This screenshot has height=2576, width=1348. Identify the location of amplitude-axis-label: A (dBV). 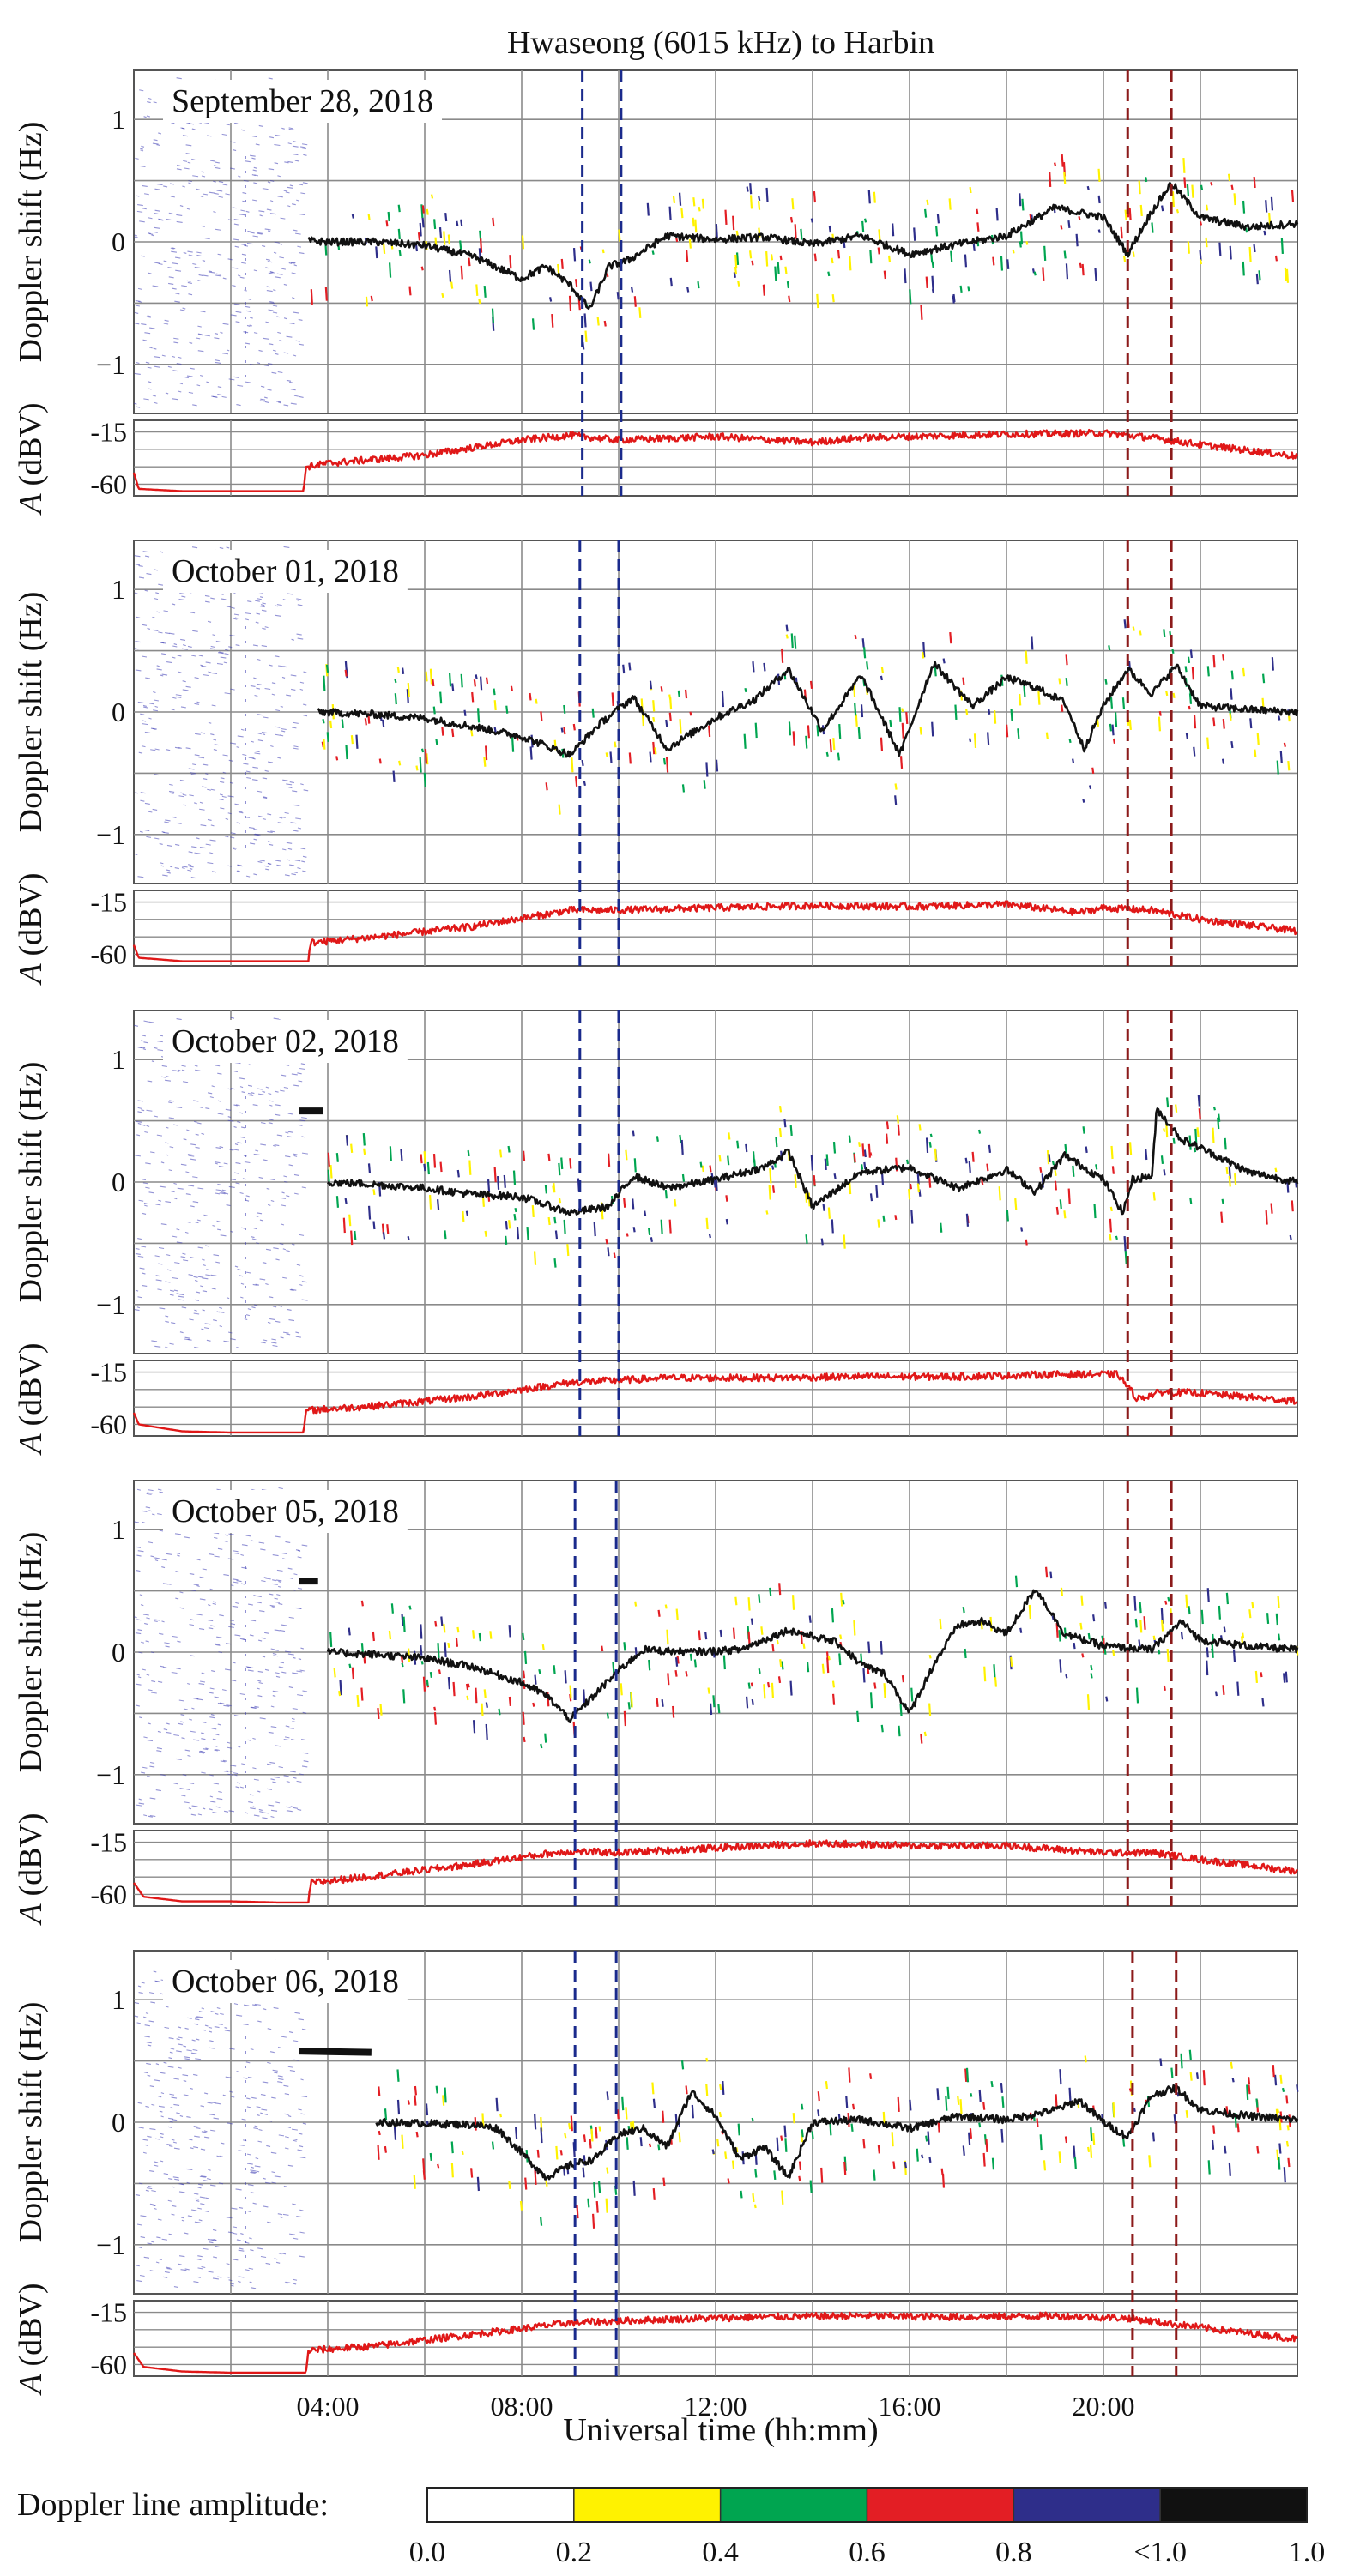
(31, 1399).